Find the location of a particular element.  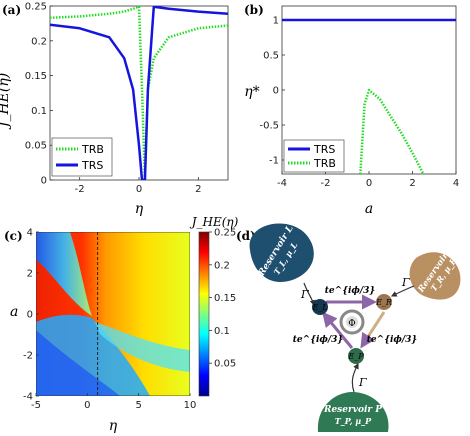

y-tick-label: -2 is located at coordinates (28, 356).